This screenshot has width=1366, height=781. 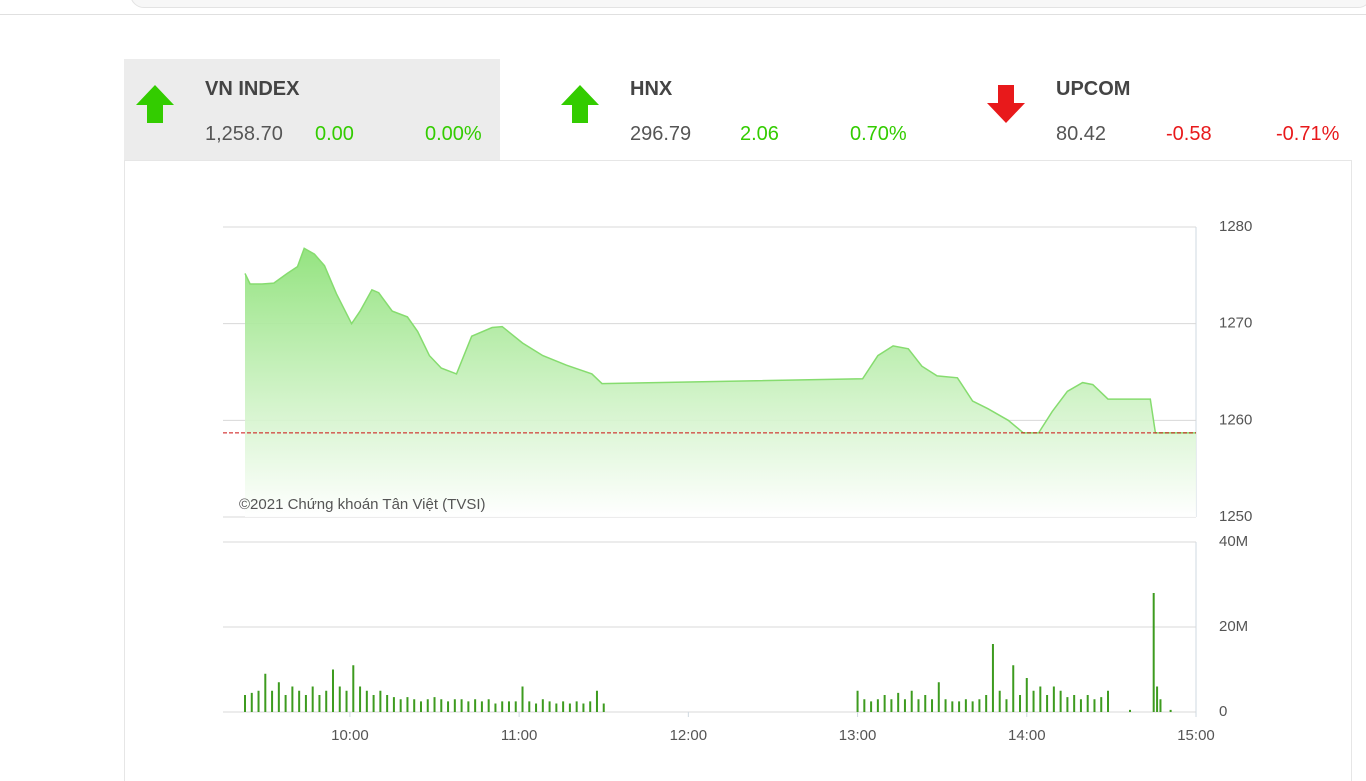 I want to click on index-percent: 0.70%, so click(x=878, y=134).